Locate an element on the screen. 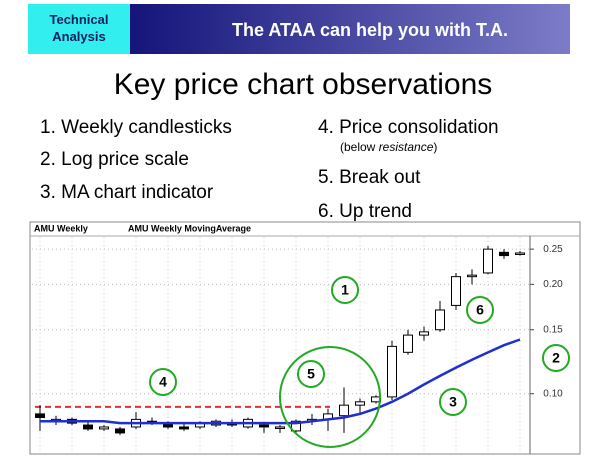 This screenshot has height=462, width=606. badge-text: Technical Analysis is located at coordinates (78, 28).